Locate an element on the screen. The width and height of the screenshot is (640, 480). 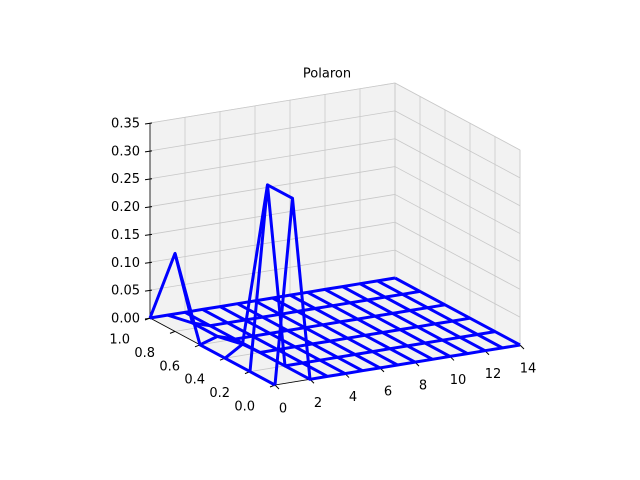
z-tick-label: 0.00 is located at coordinates (125, 319).